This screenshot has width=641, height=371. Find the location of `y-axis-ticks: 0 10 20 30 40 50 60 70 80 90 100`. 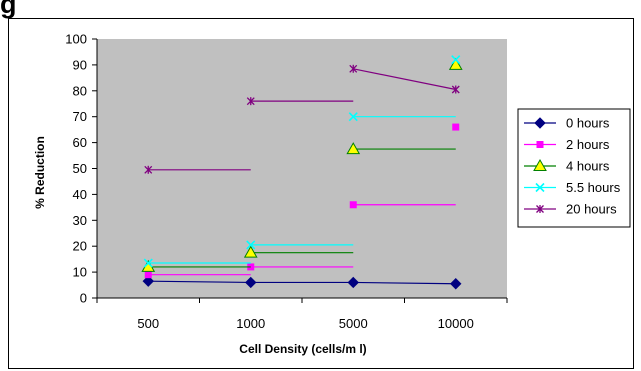

y-axis-ticks: 0 10 20 30 40 50 60 70 80 90 100 is located at coordinates (81, 169).